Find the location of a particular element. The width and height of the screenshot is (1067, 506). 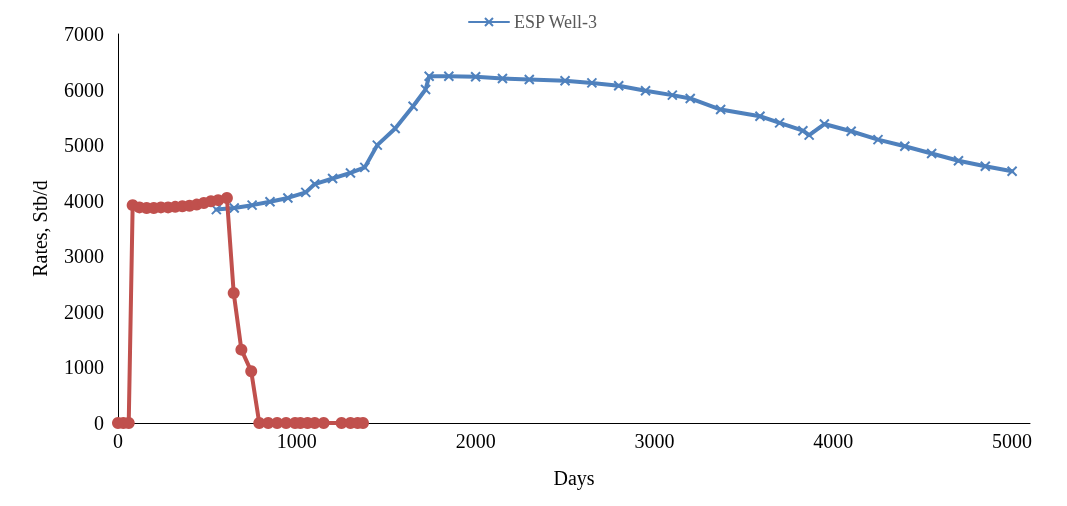

y-tick-label: 5000 is located at coordinates (84, 145).